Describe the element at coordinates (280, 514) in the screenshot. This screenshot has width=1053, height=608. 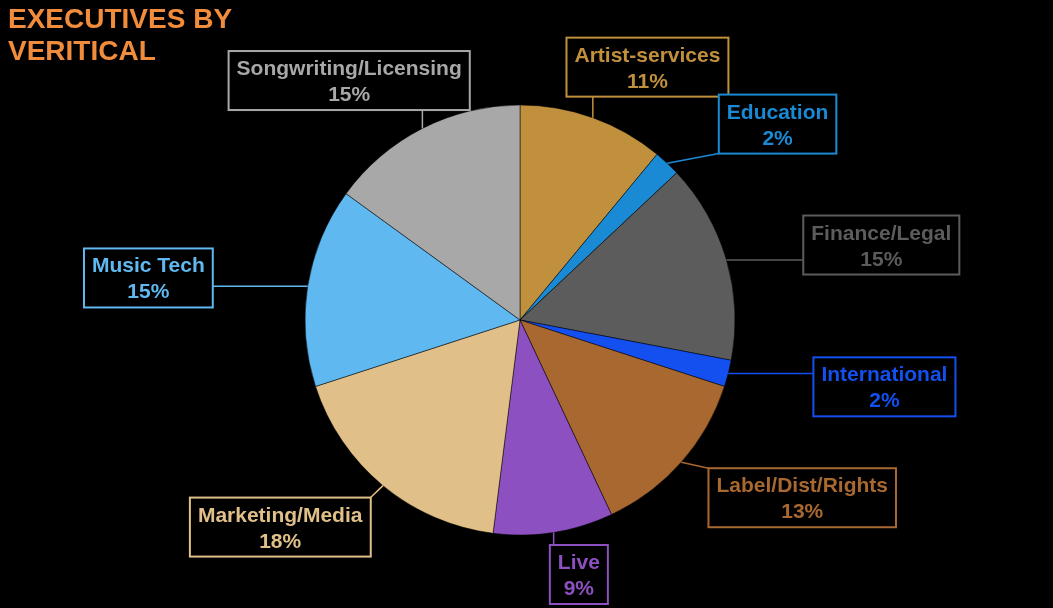
I see `slice-label: Marketing/Media` at that location.